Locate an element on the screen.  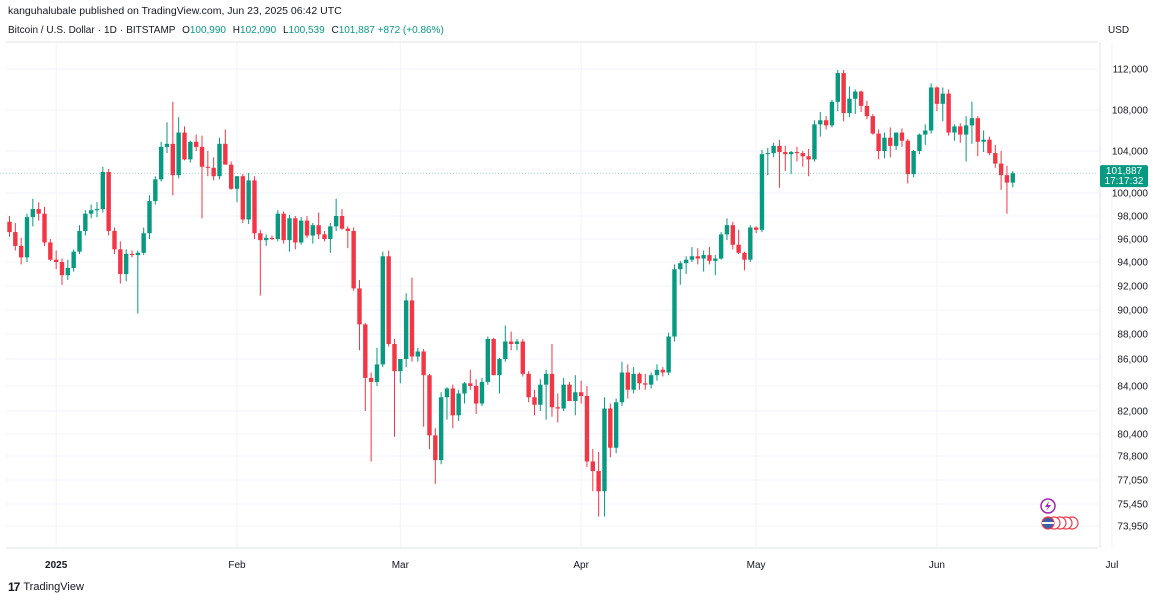
flag-badge-icon is located at coordinates (1060, 523).